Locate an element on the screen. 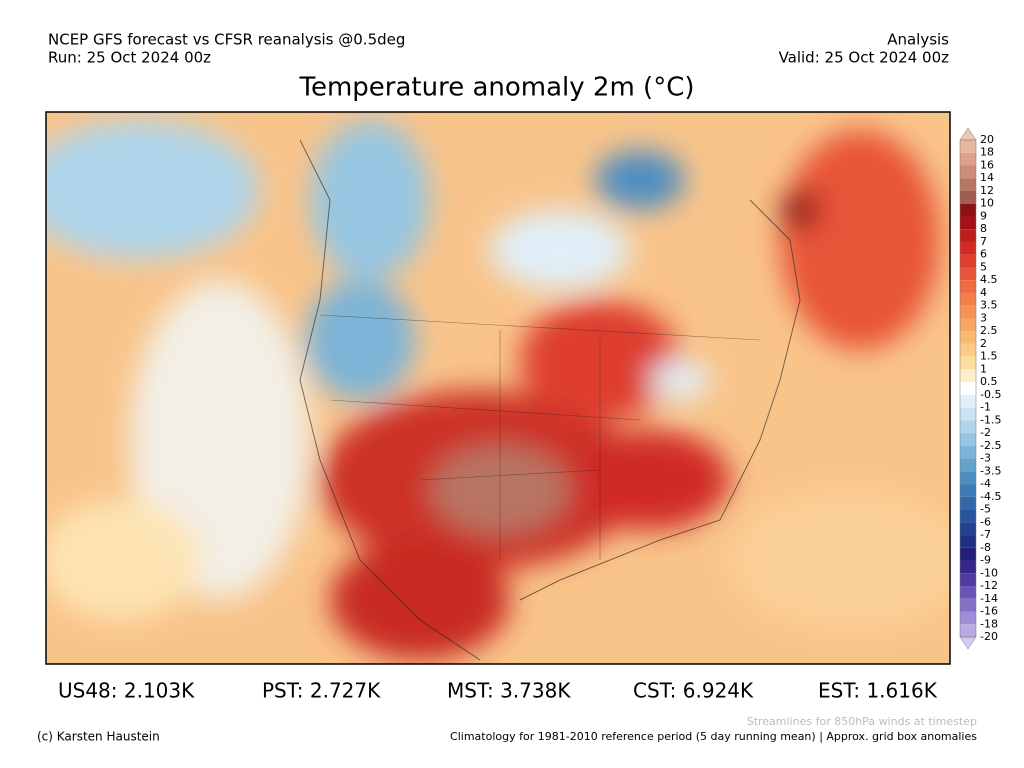 The image size is (1024, 768). colorbar-label: 5 is located at coordinates (983, 266).